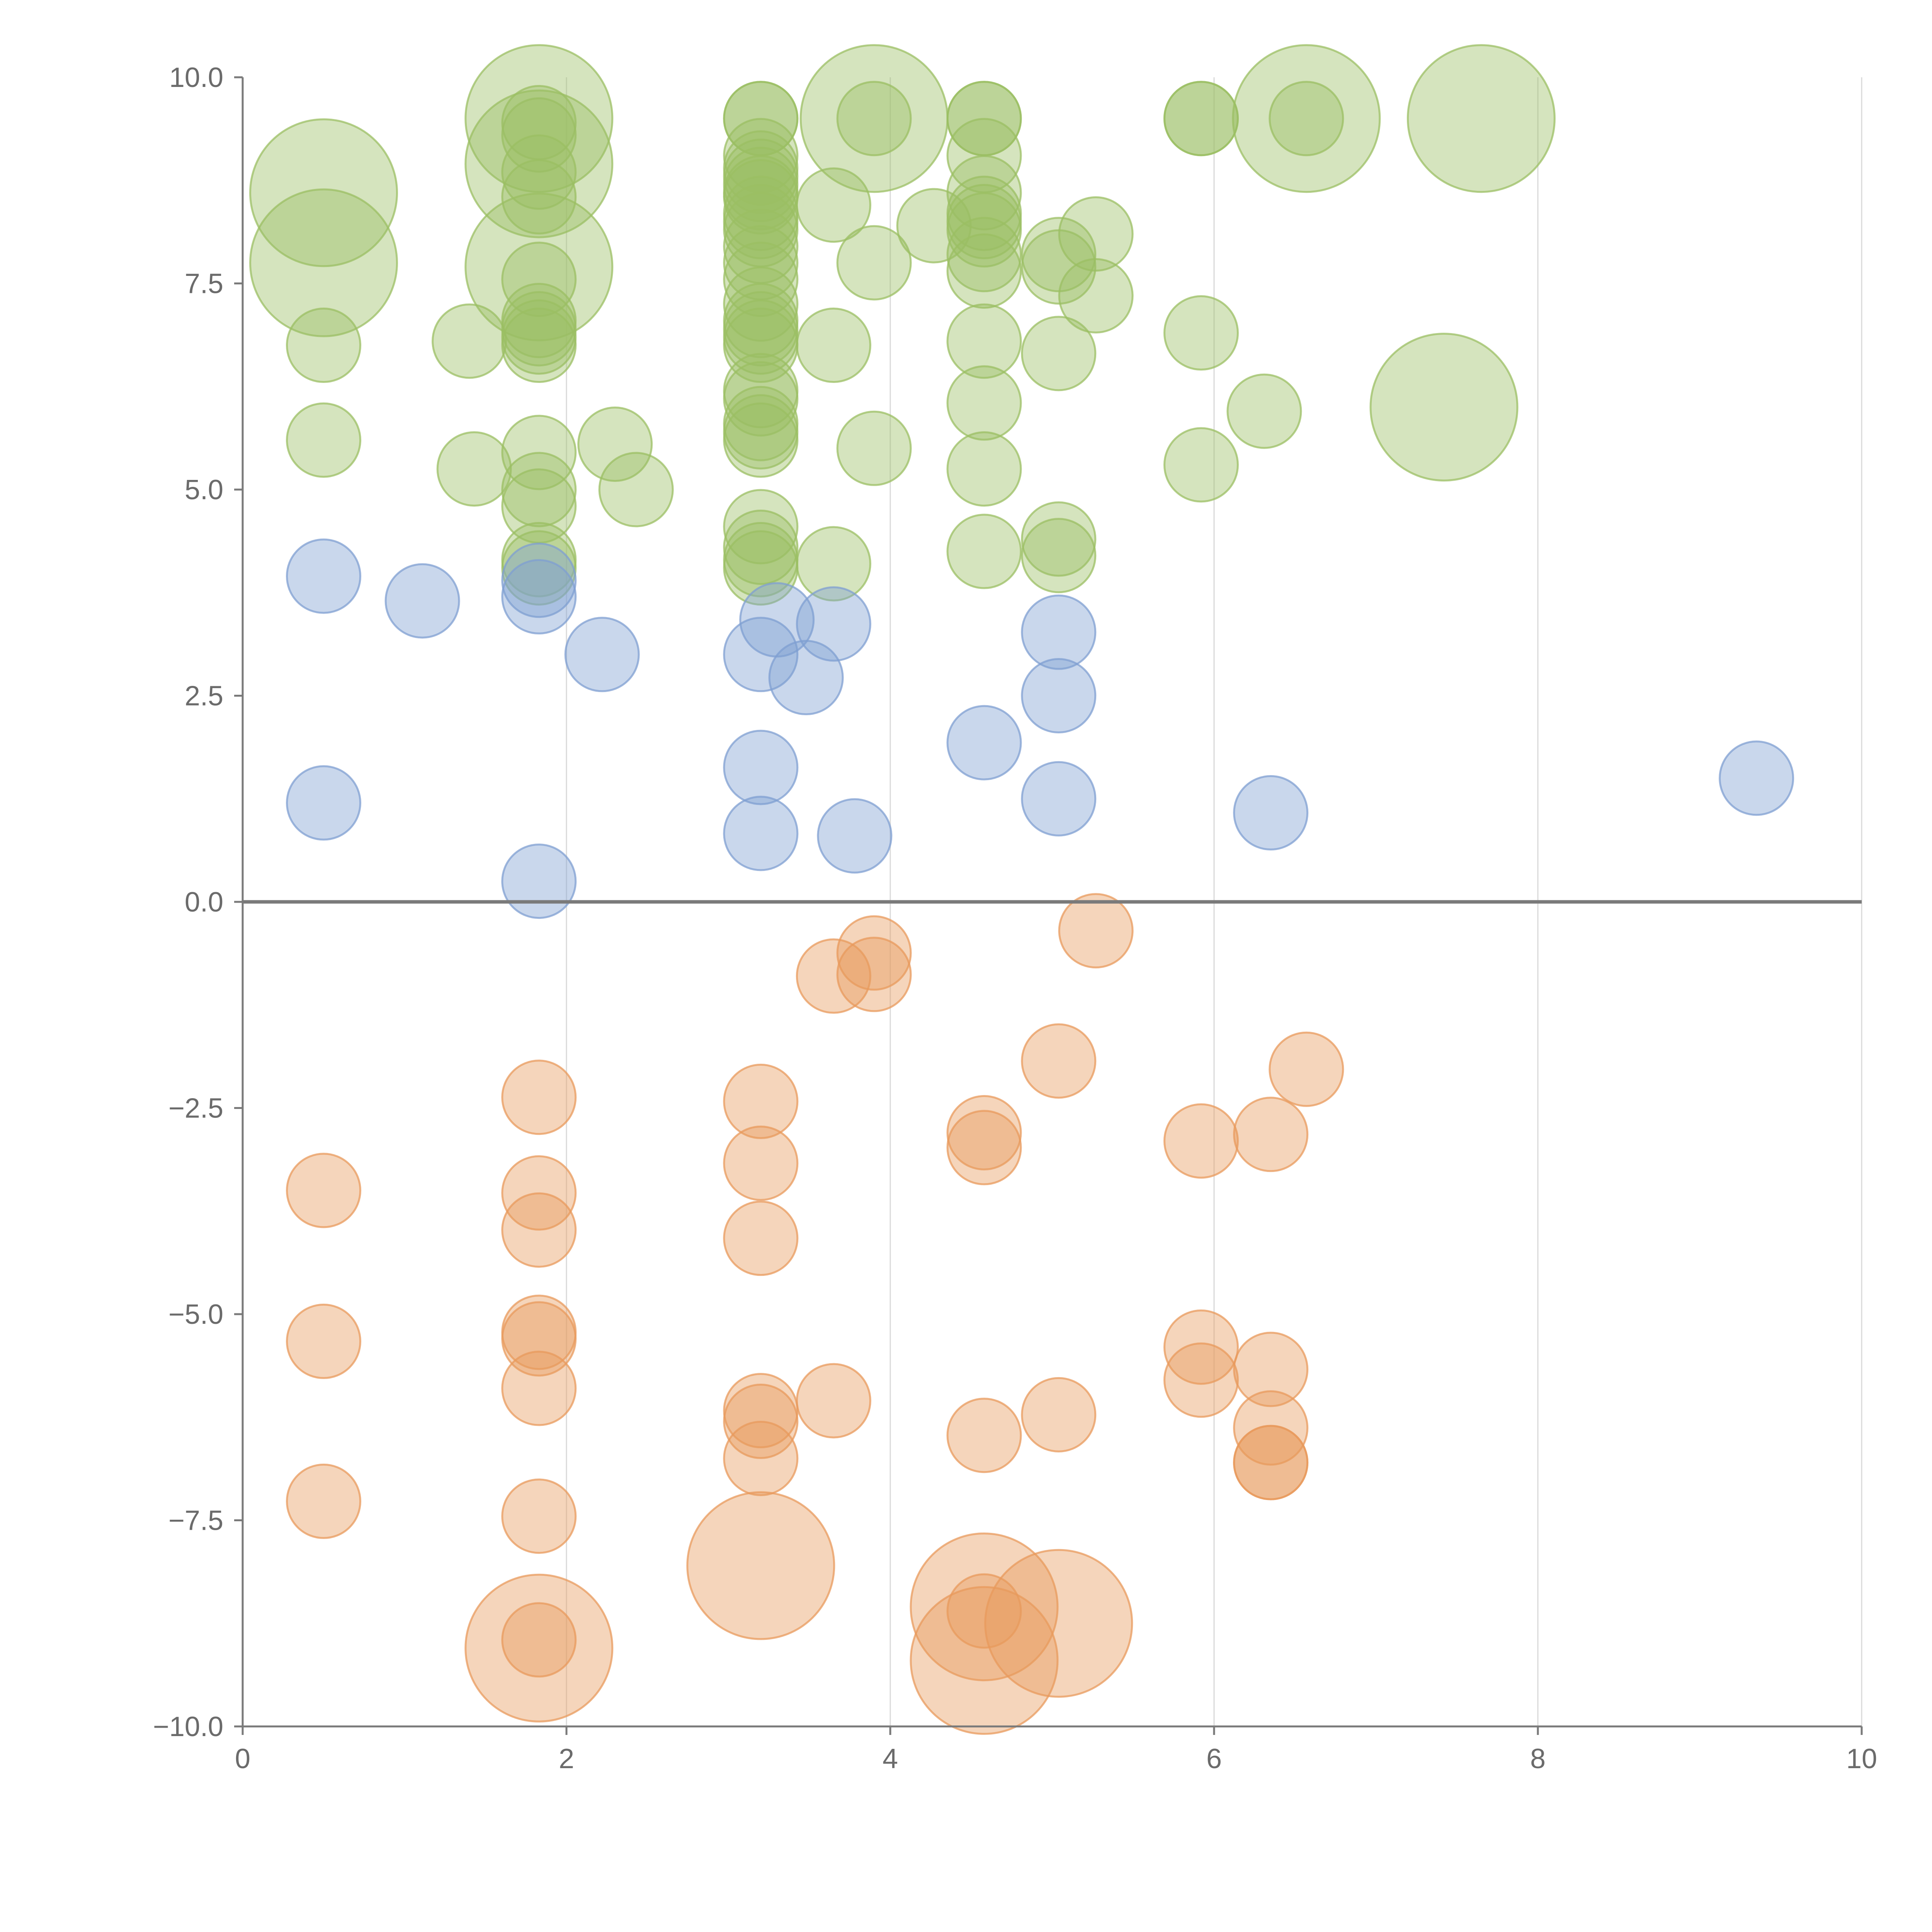 The image size is (1932, 1932). What do you see at coordinates (891, 1758) in the screenshot?
I see `x-tick-label-4: 4` at bounding box center [891, 1758].